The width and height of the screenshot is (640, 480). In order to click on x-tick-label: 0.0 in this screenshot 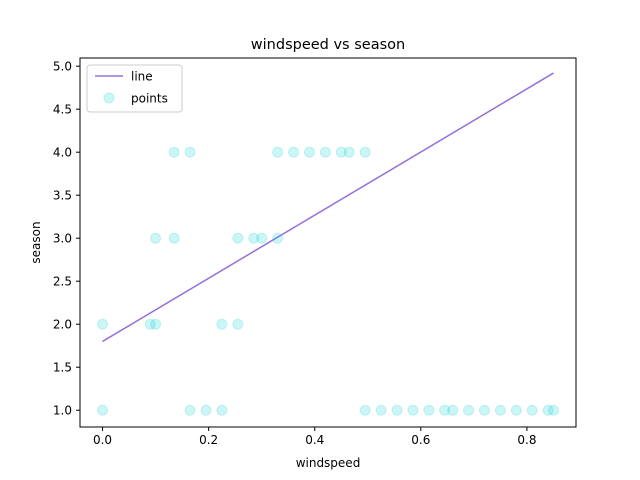, I will do `click(102, 440)`.